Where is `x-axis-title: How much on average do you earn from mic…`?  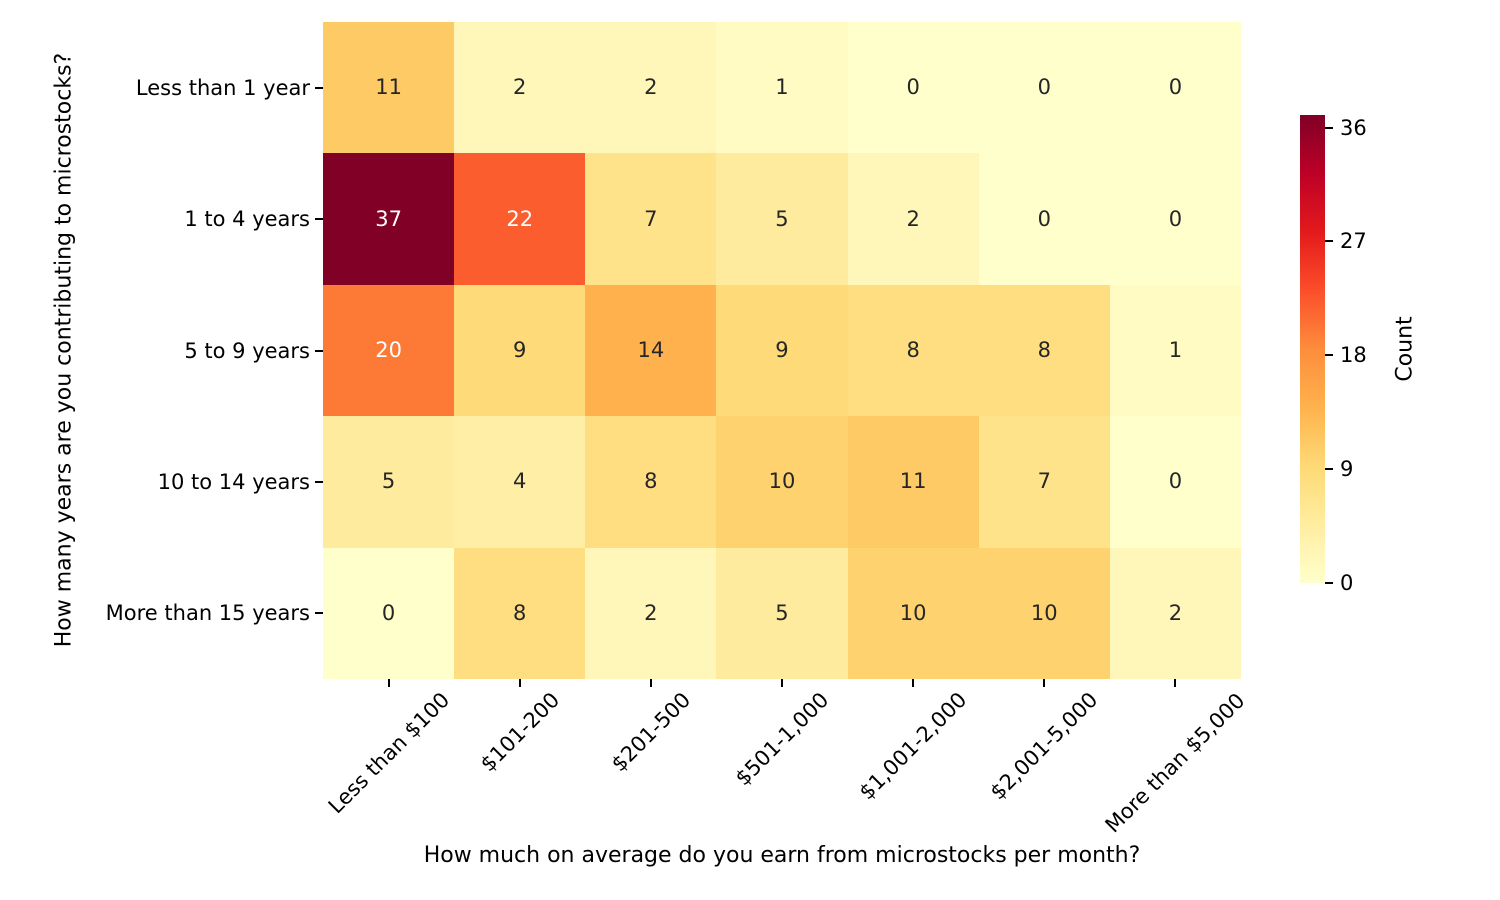 x-axis-title: How much on average do you earn from mic… is located at coordinates (782, 855).